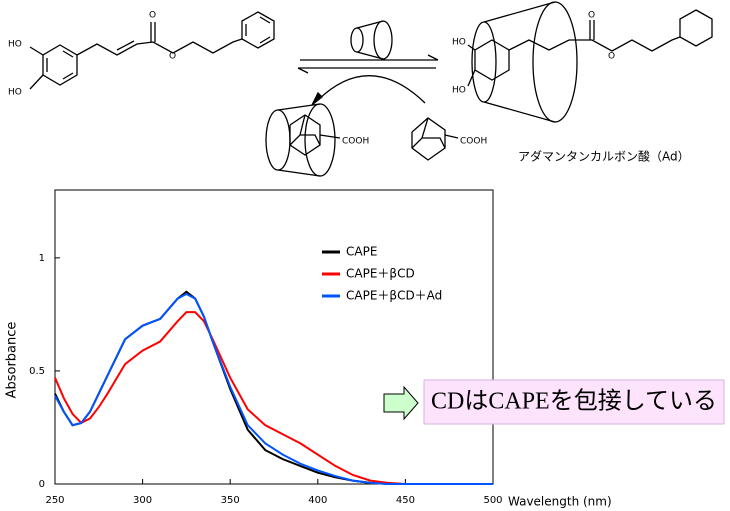  What do you see at coordinates (12, 360) in the screenshot?
I see `y-axis-title: Absorbance` at bounding box center [12, 360].